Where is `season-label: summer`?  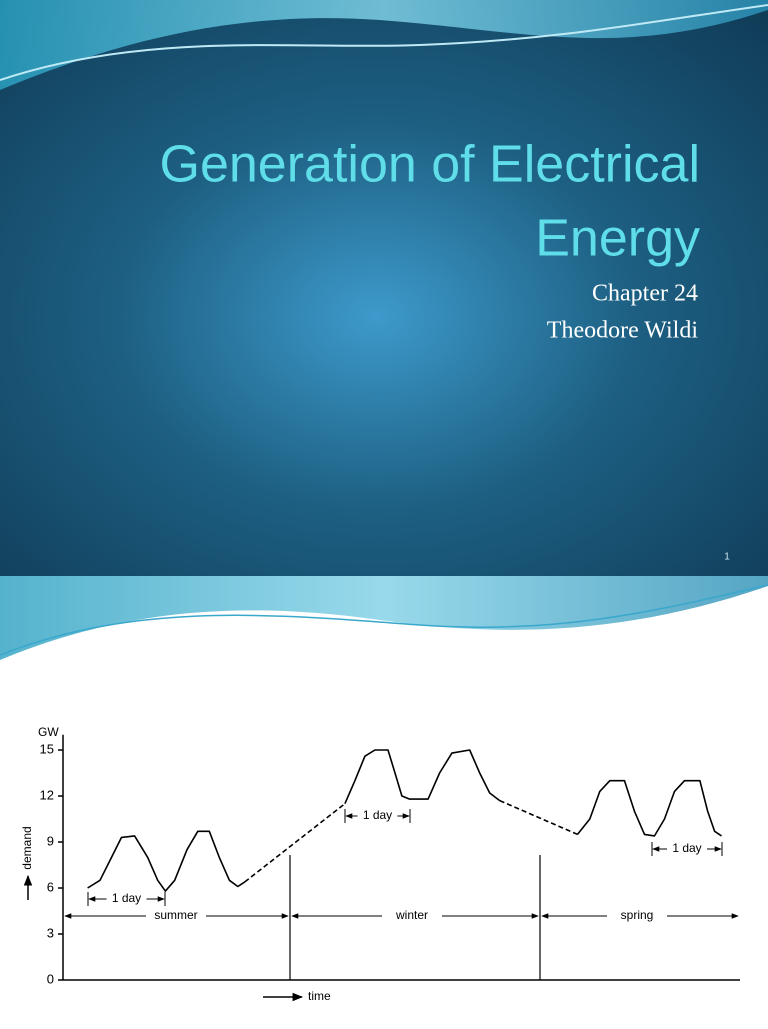
season-label: summer is located at coordinates (175, 915).